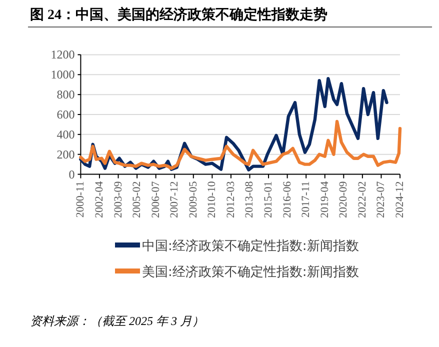  Describe the element at coordinates (381, 199) in the screenshot. I see `x-tick-label: 2023-07` at that location.